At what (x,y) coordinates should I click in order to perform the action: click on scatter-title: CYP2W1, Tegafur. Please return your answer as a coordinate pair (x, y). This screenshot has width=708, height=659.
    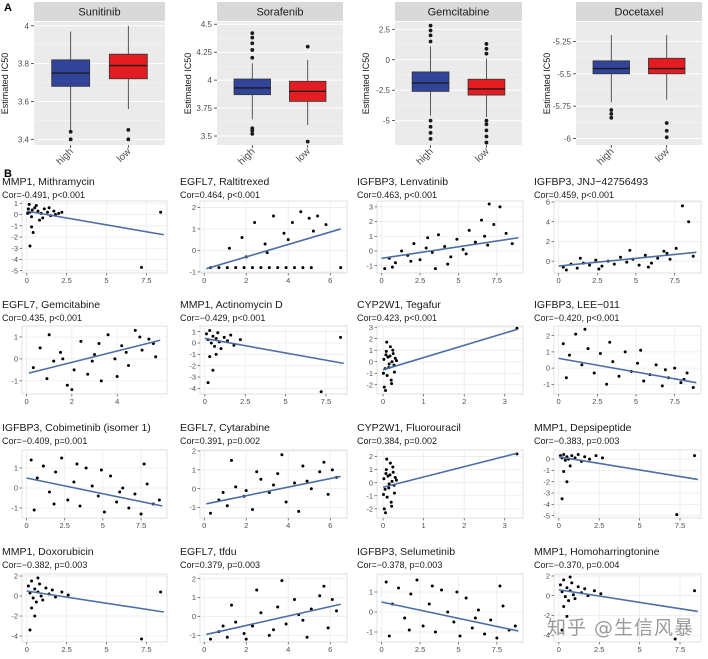
    Looking at the image, I should click on (399, 305).